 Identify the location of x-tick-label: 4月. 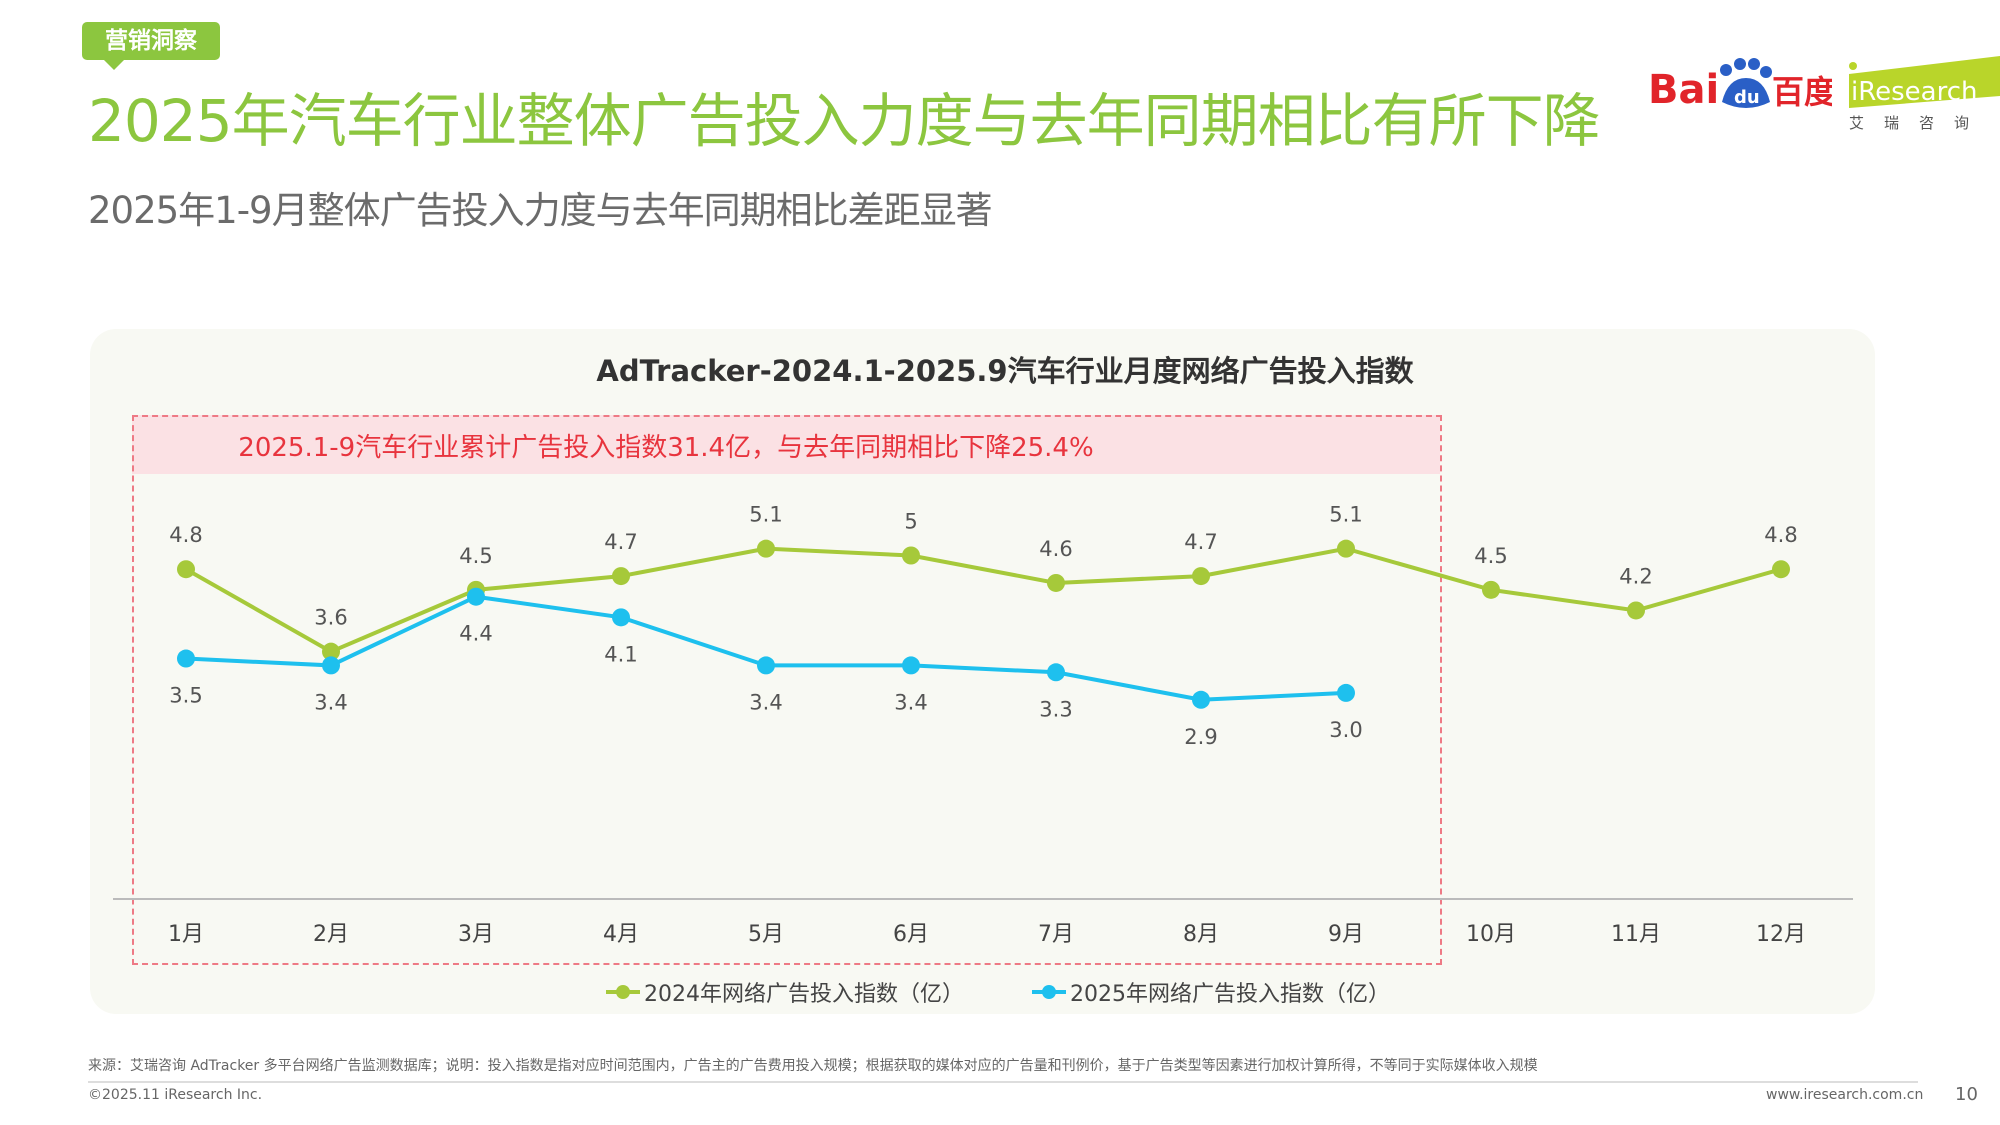
(621, 934).